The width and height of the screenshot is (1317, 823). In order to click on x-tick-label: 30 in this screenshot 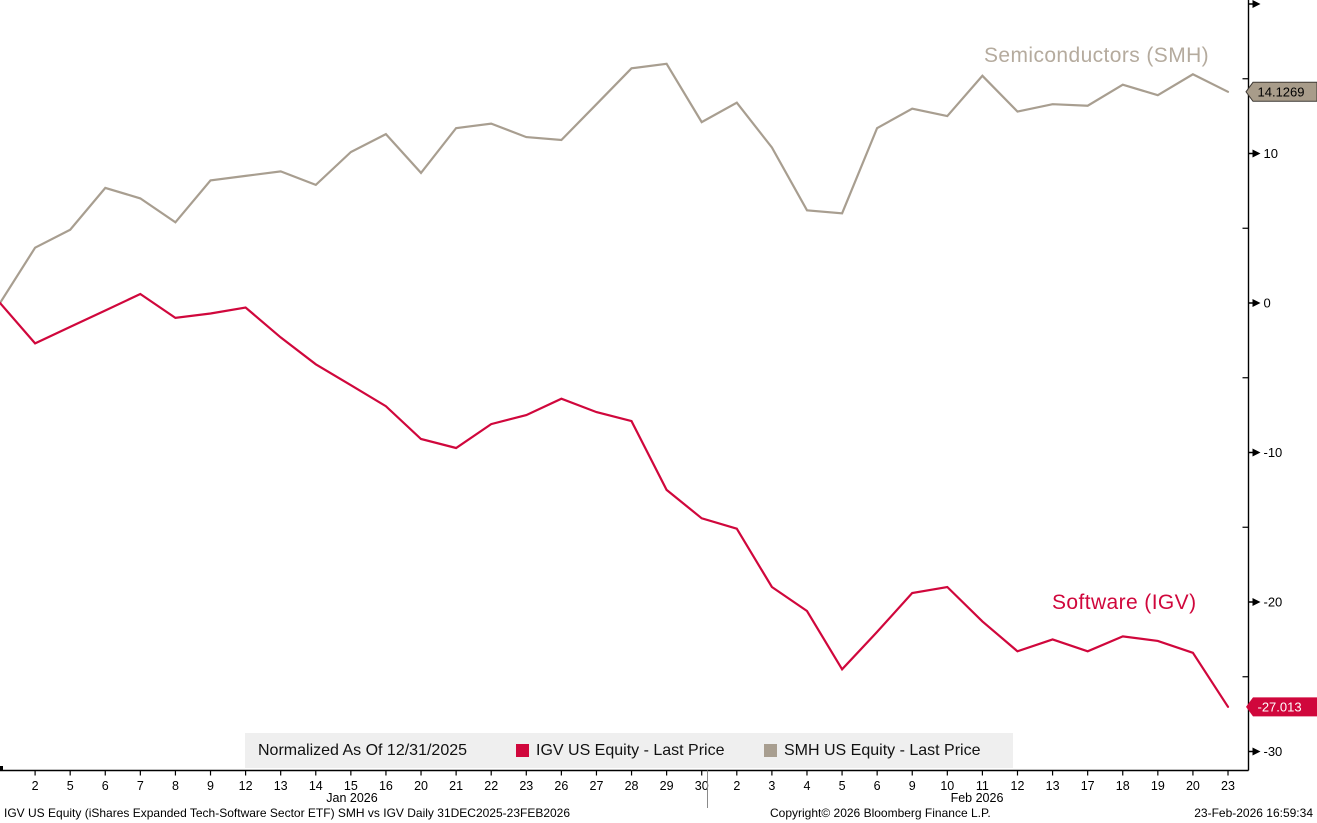, I will do `click(702, 786)`.